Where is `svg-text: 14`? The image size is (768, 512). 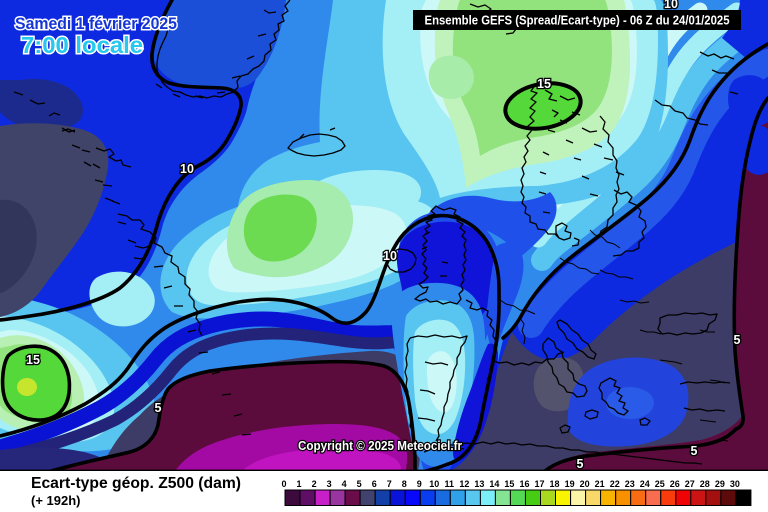 svg-text: 14 is located at coordinates (494, 484).